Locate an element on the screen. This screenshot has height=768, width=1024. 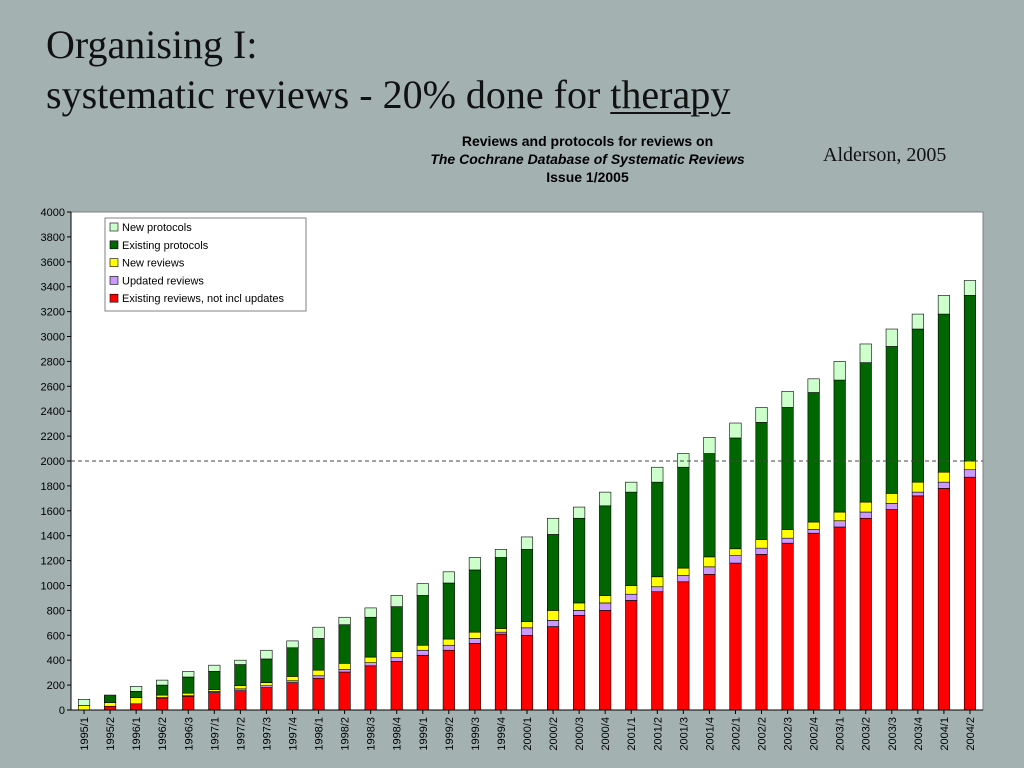
x-tick-label: 1999/2 is located at coordinates (450, 734).